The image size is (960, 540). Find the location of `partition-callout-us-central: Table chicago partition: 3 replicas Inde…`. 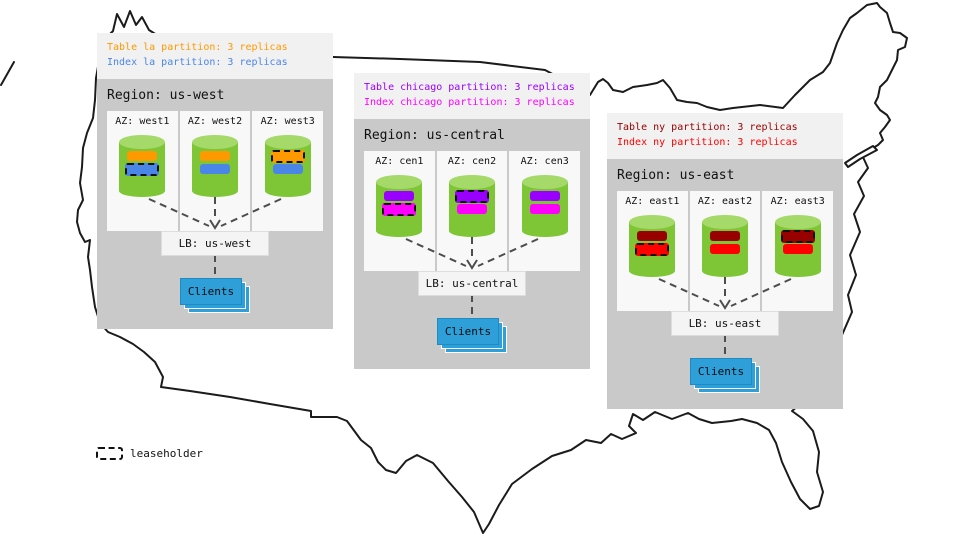

partition-callout-us-central: Table chicago partition: 3 replicas Inde… is located at coordinates (472, 96).